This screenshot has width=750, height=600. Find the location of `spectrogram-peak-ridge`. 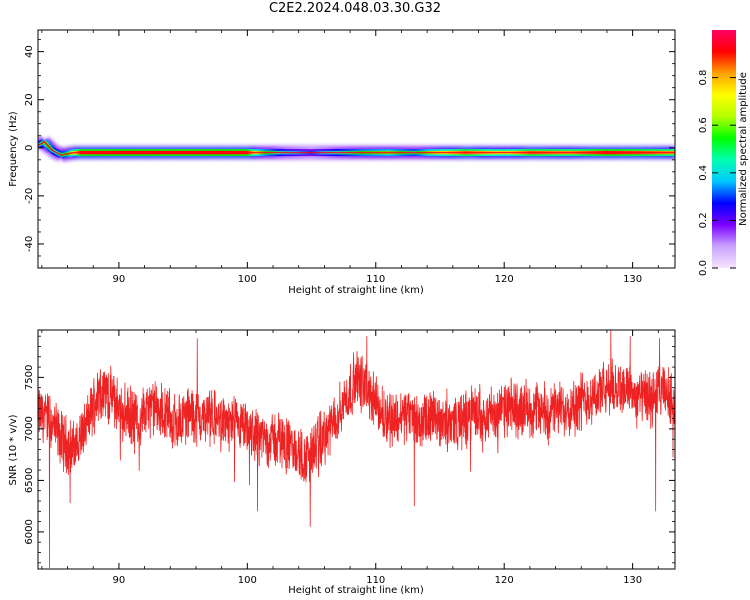

spectrogram-peak-ridge is located at coordinates (356, 148).